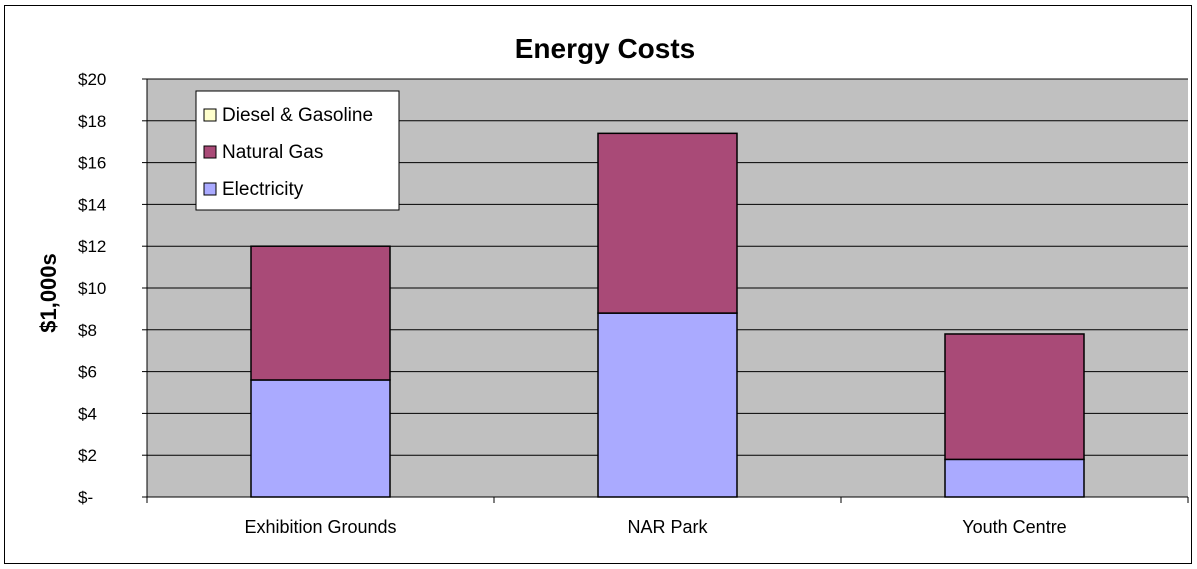 The width and height of the screenshot is (1197, 569). Describe the element at coordinates (320, 527) in the screenshot. I see `x-category-label: Exhibition Grounds` at that location.